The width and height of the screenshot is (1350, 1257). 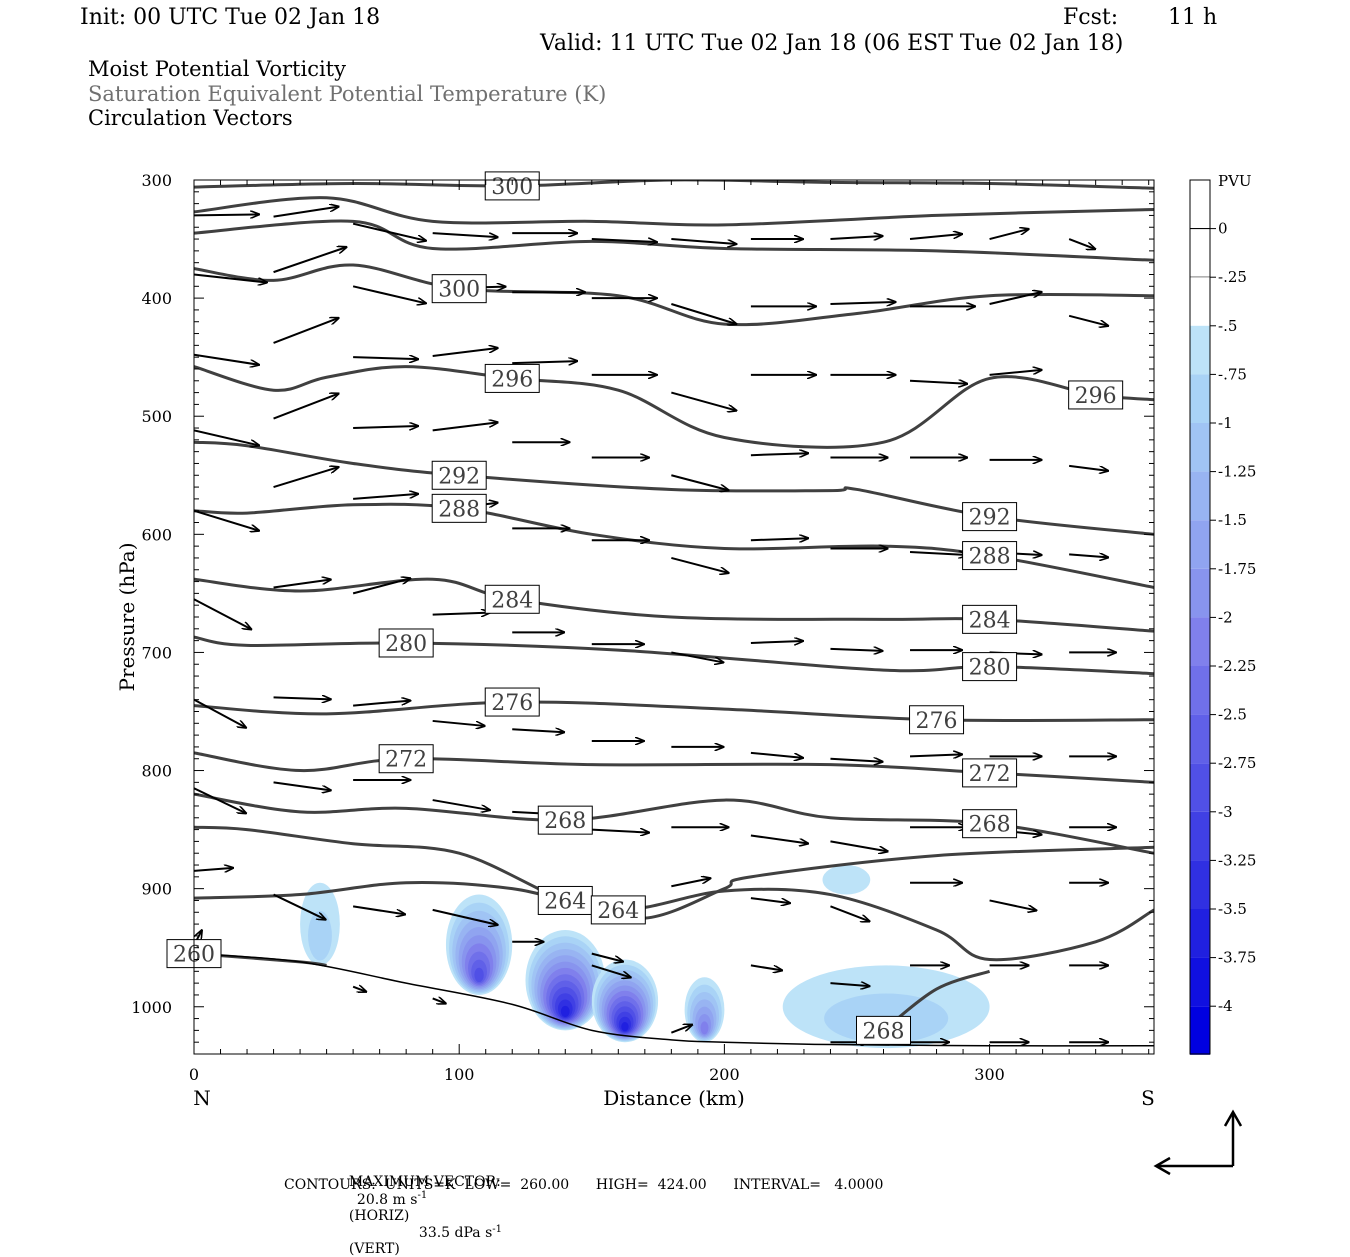 What do you see at coordinates (459, 1074) in the screenshot?
I see `x-tick-label: 100` at bounding box center [459, 1074].